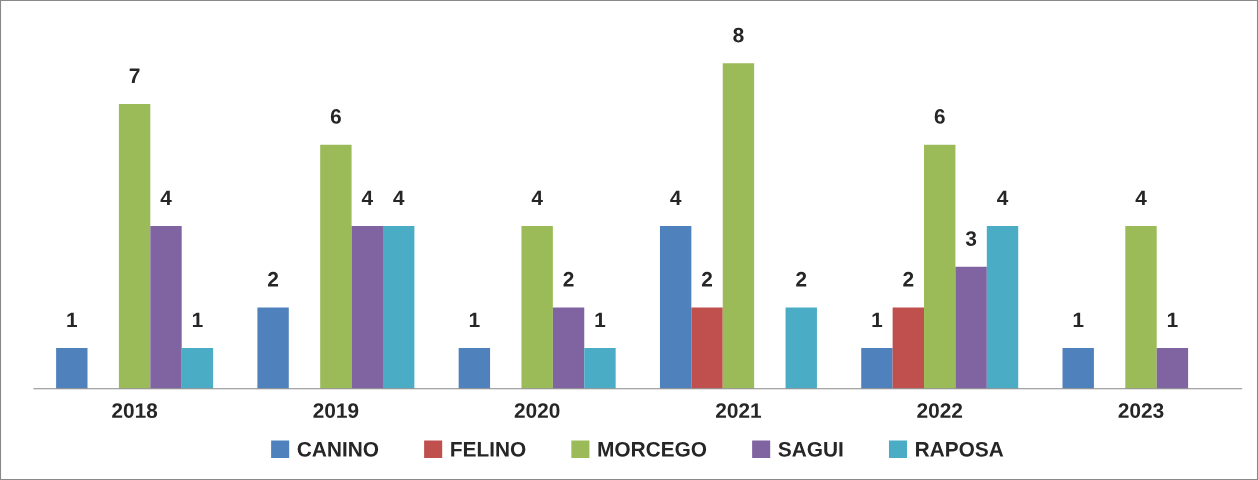 The height and width of the screenshot is (480, 1258). I want to click on x-tick-label: 2020, so click(537, 410).